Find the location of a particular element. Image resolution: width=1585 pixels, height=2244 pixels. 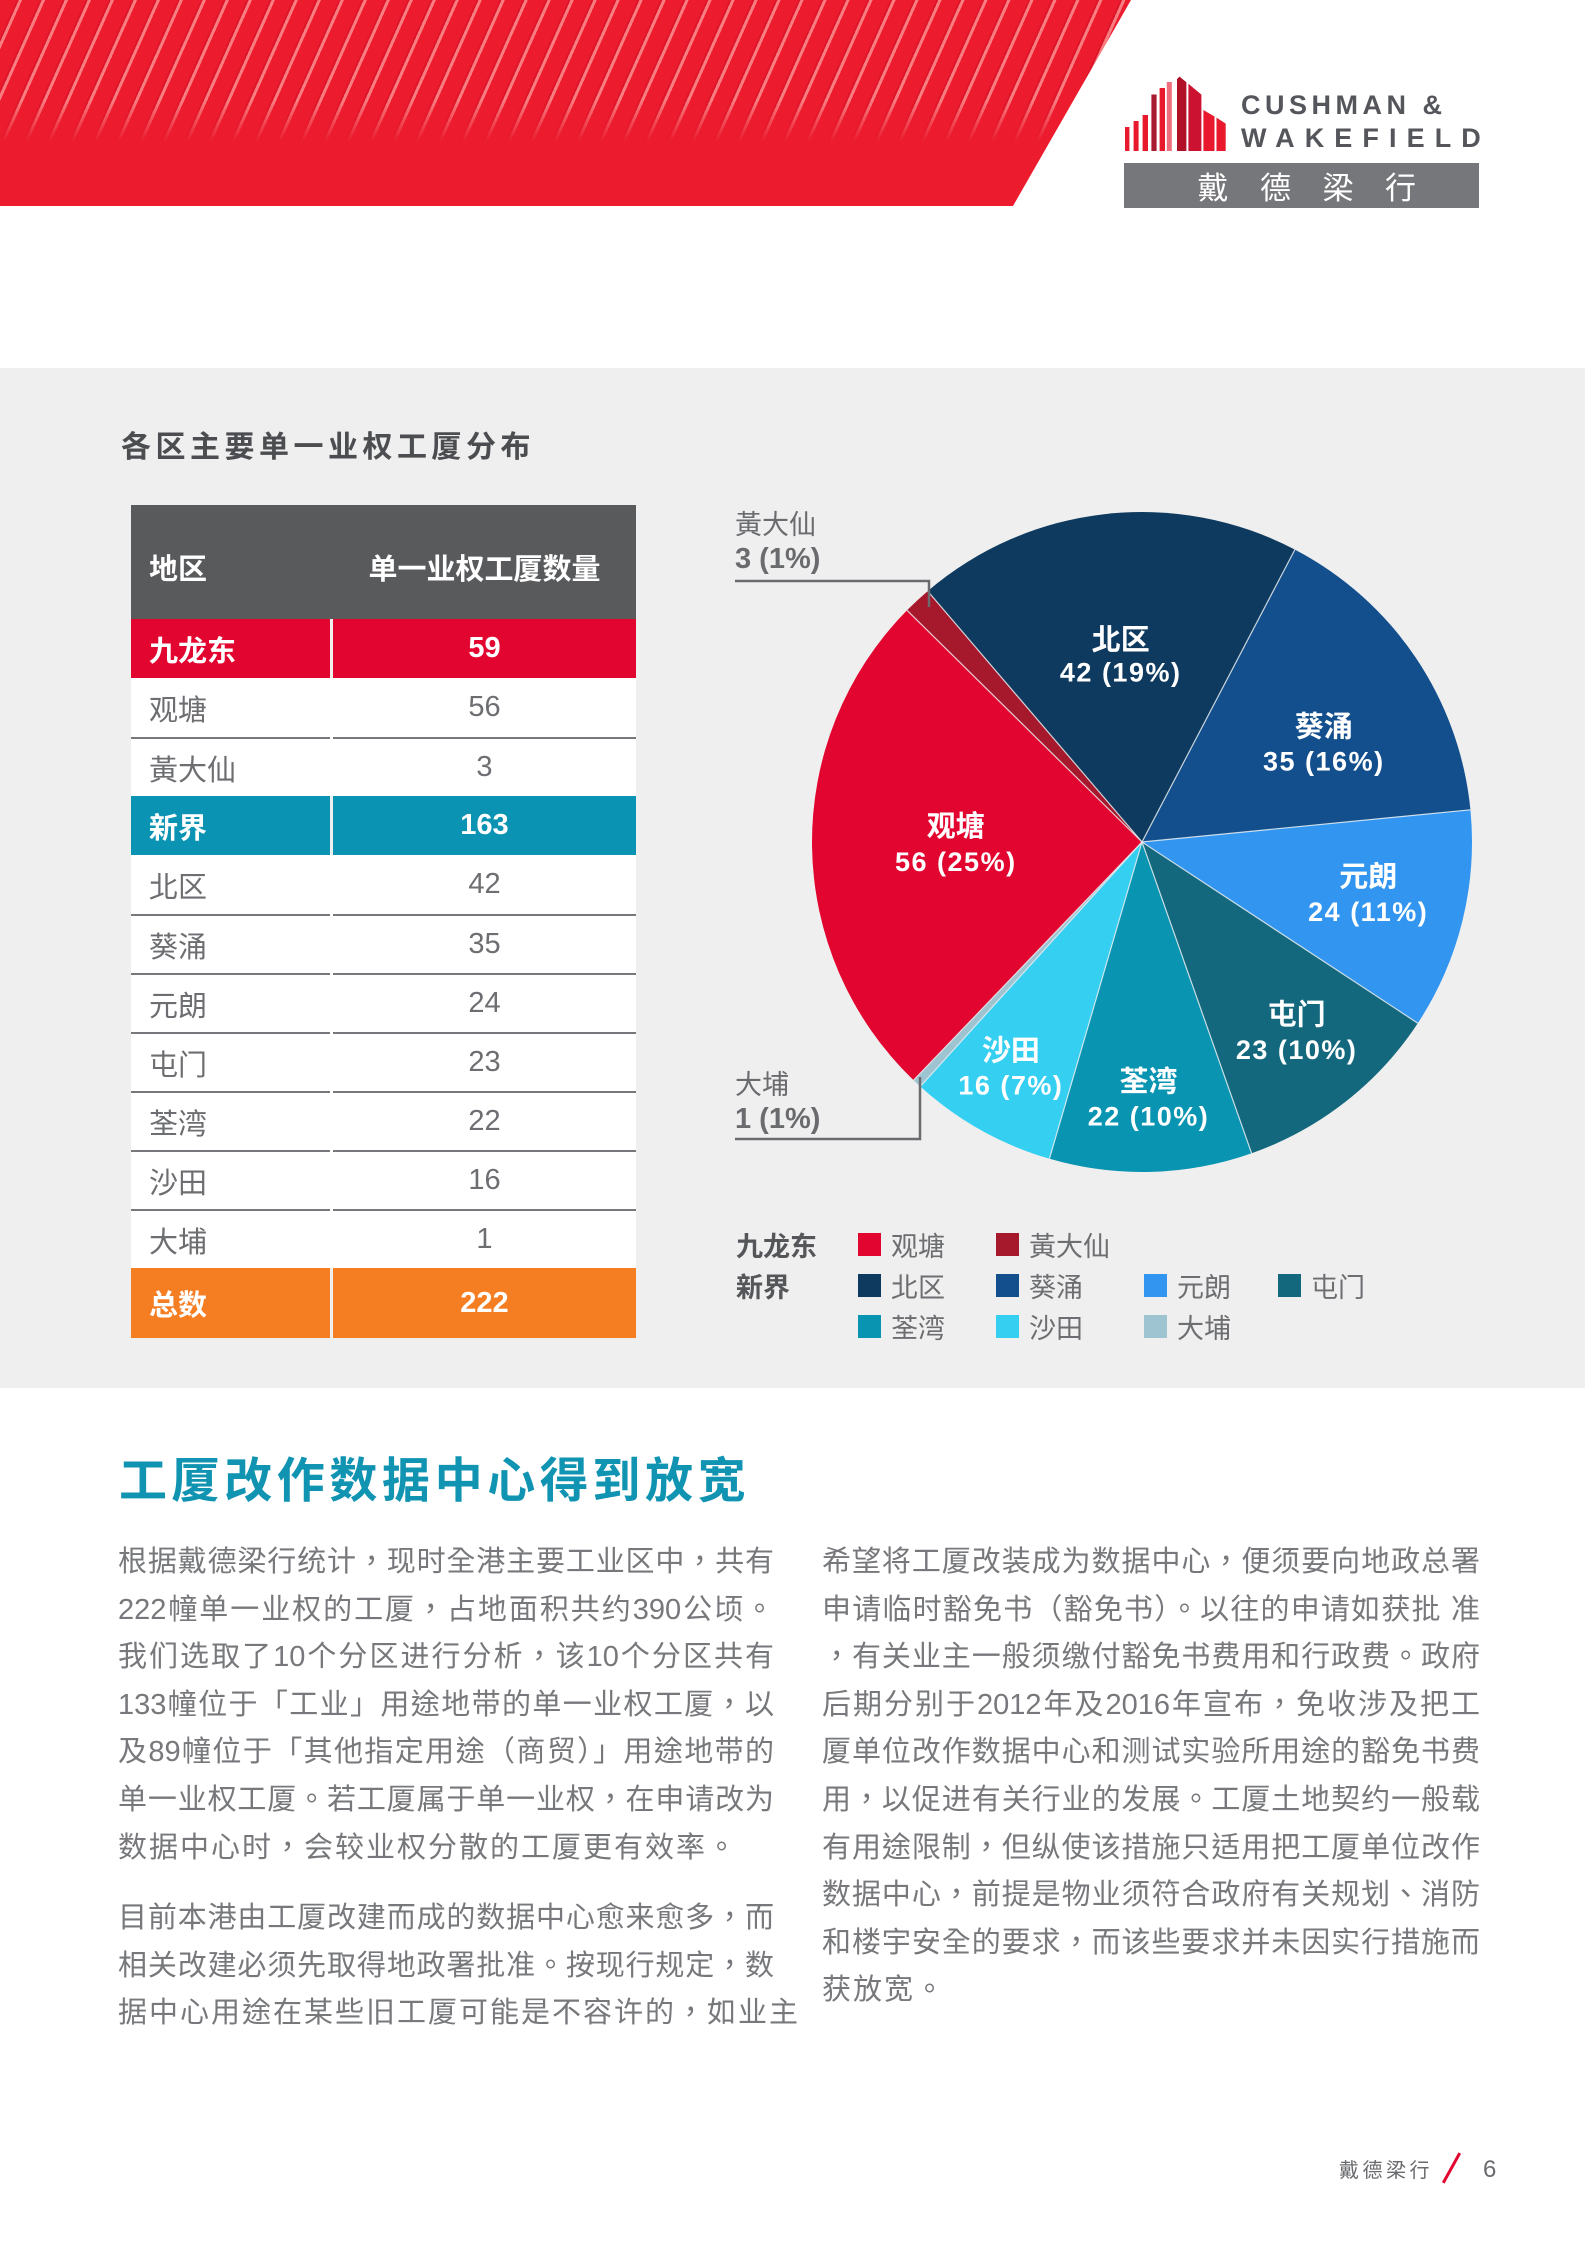

svg-text: 56 (25%) is located at coordinates (956, 862).